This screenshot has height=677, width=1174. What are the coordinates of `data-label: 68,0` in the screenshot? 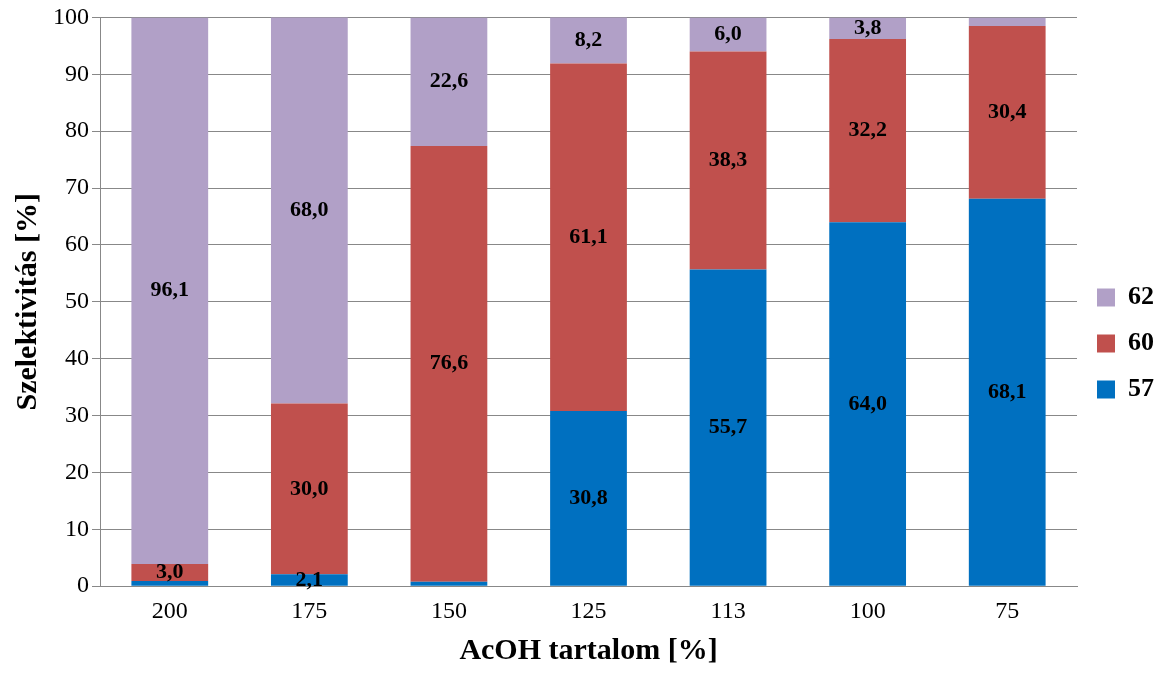 It's located at (309, 208).